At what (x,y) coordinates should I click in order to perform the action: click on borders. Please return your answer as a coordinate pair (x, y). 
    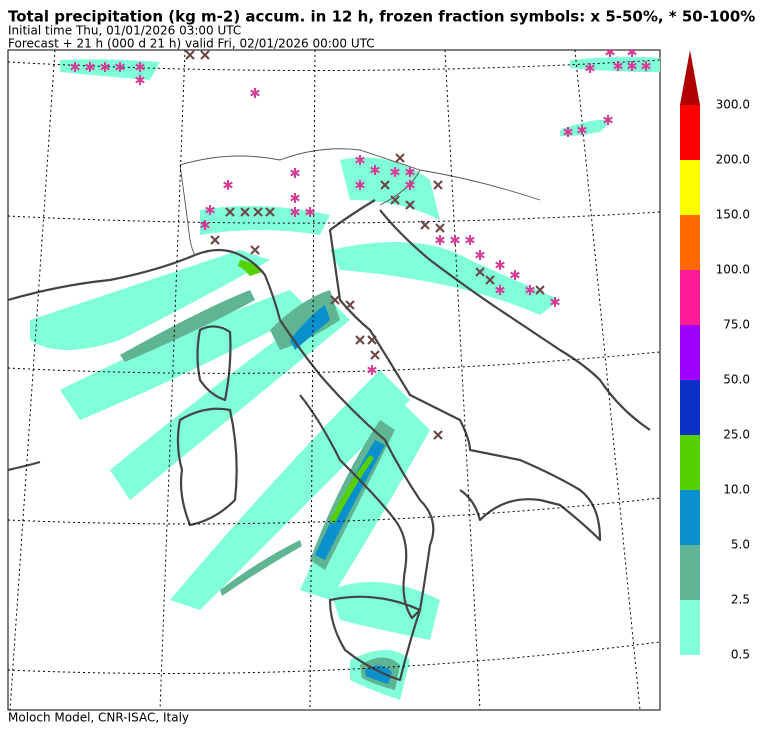
    Looking at the image, I should click on (360, 202).